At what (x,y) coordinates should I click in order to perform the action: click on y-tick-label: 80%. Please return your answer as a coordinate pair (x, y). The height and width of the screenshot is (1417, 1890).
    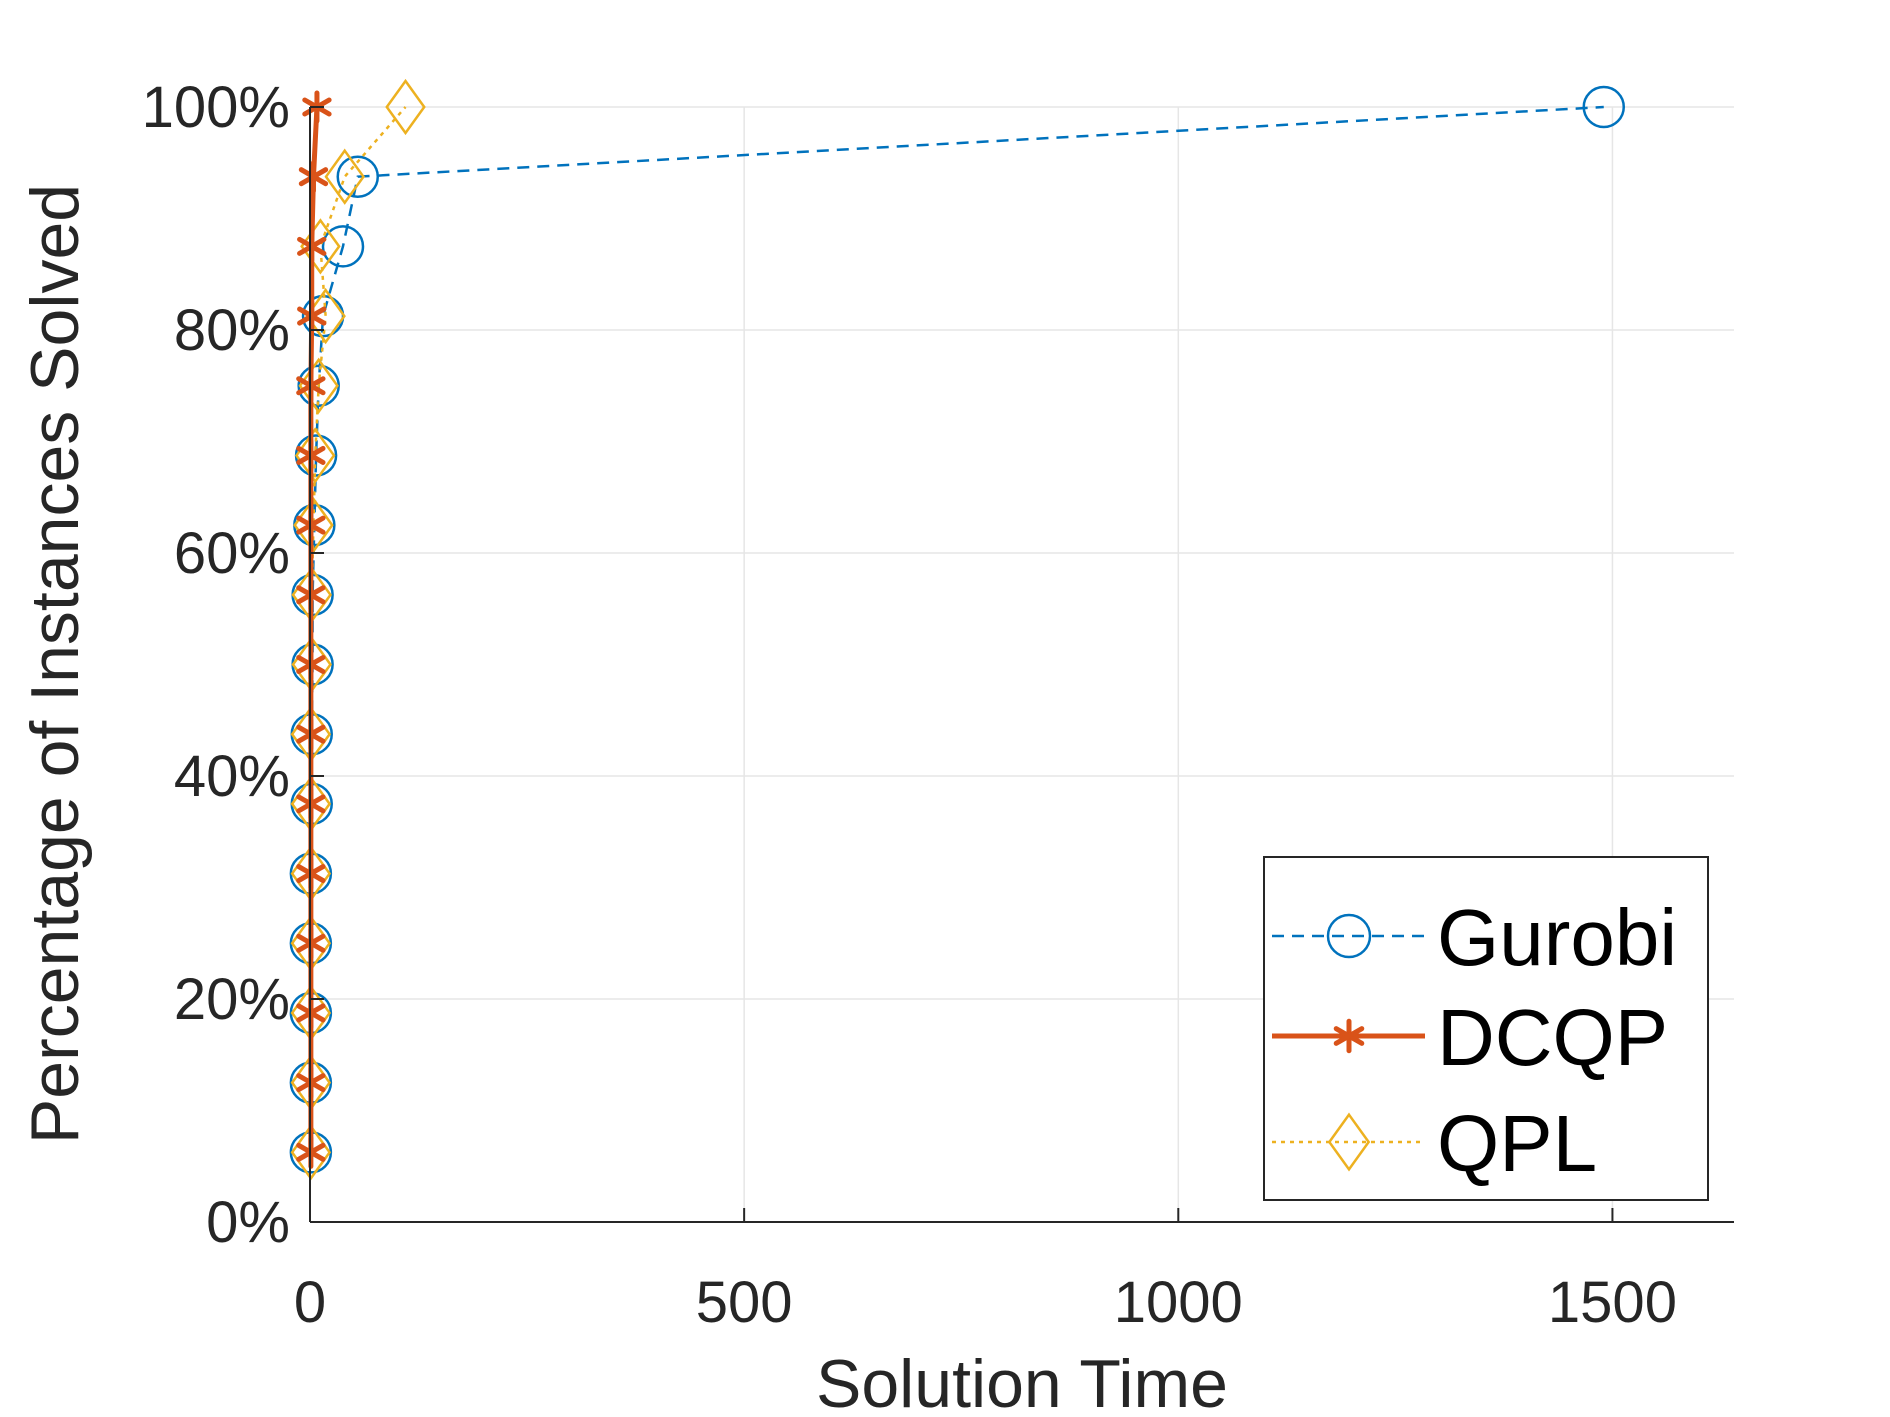
    Looking at the image, I should click on (232, 330).